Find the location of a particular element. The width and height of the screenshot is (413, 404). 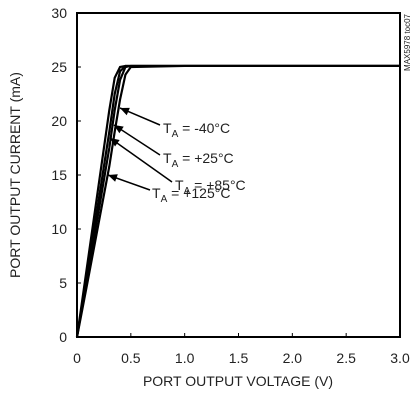

x-tick-label: 3.0 is located at coordinates (400, 358).